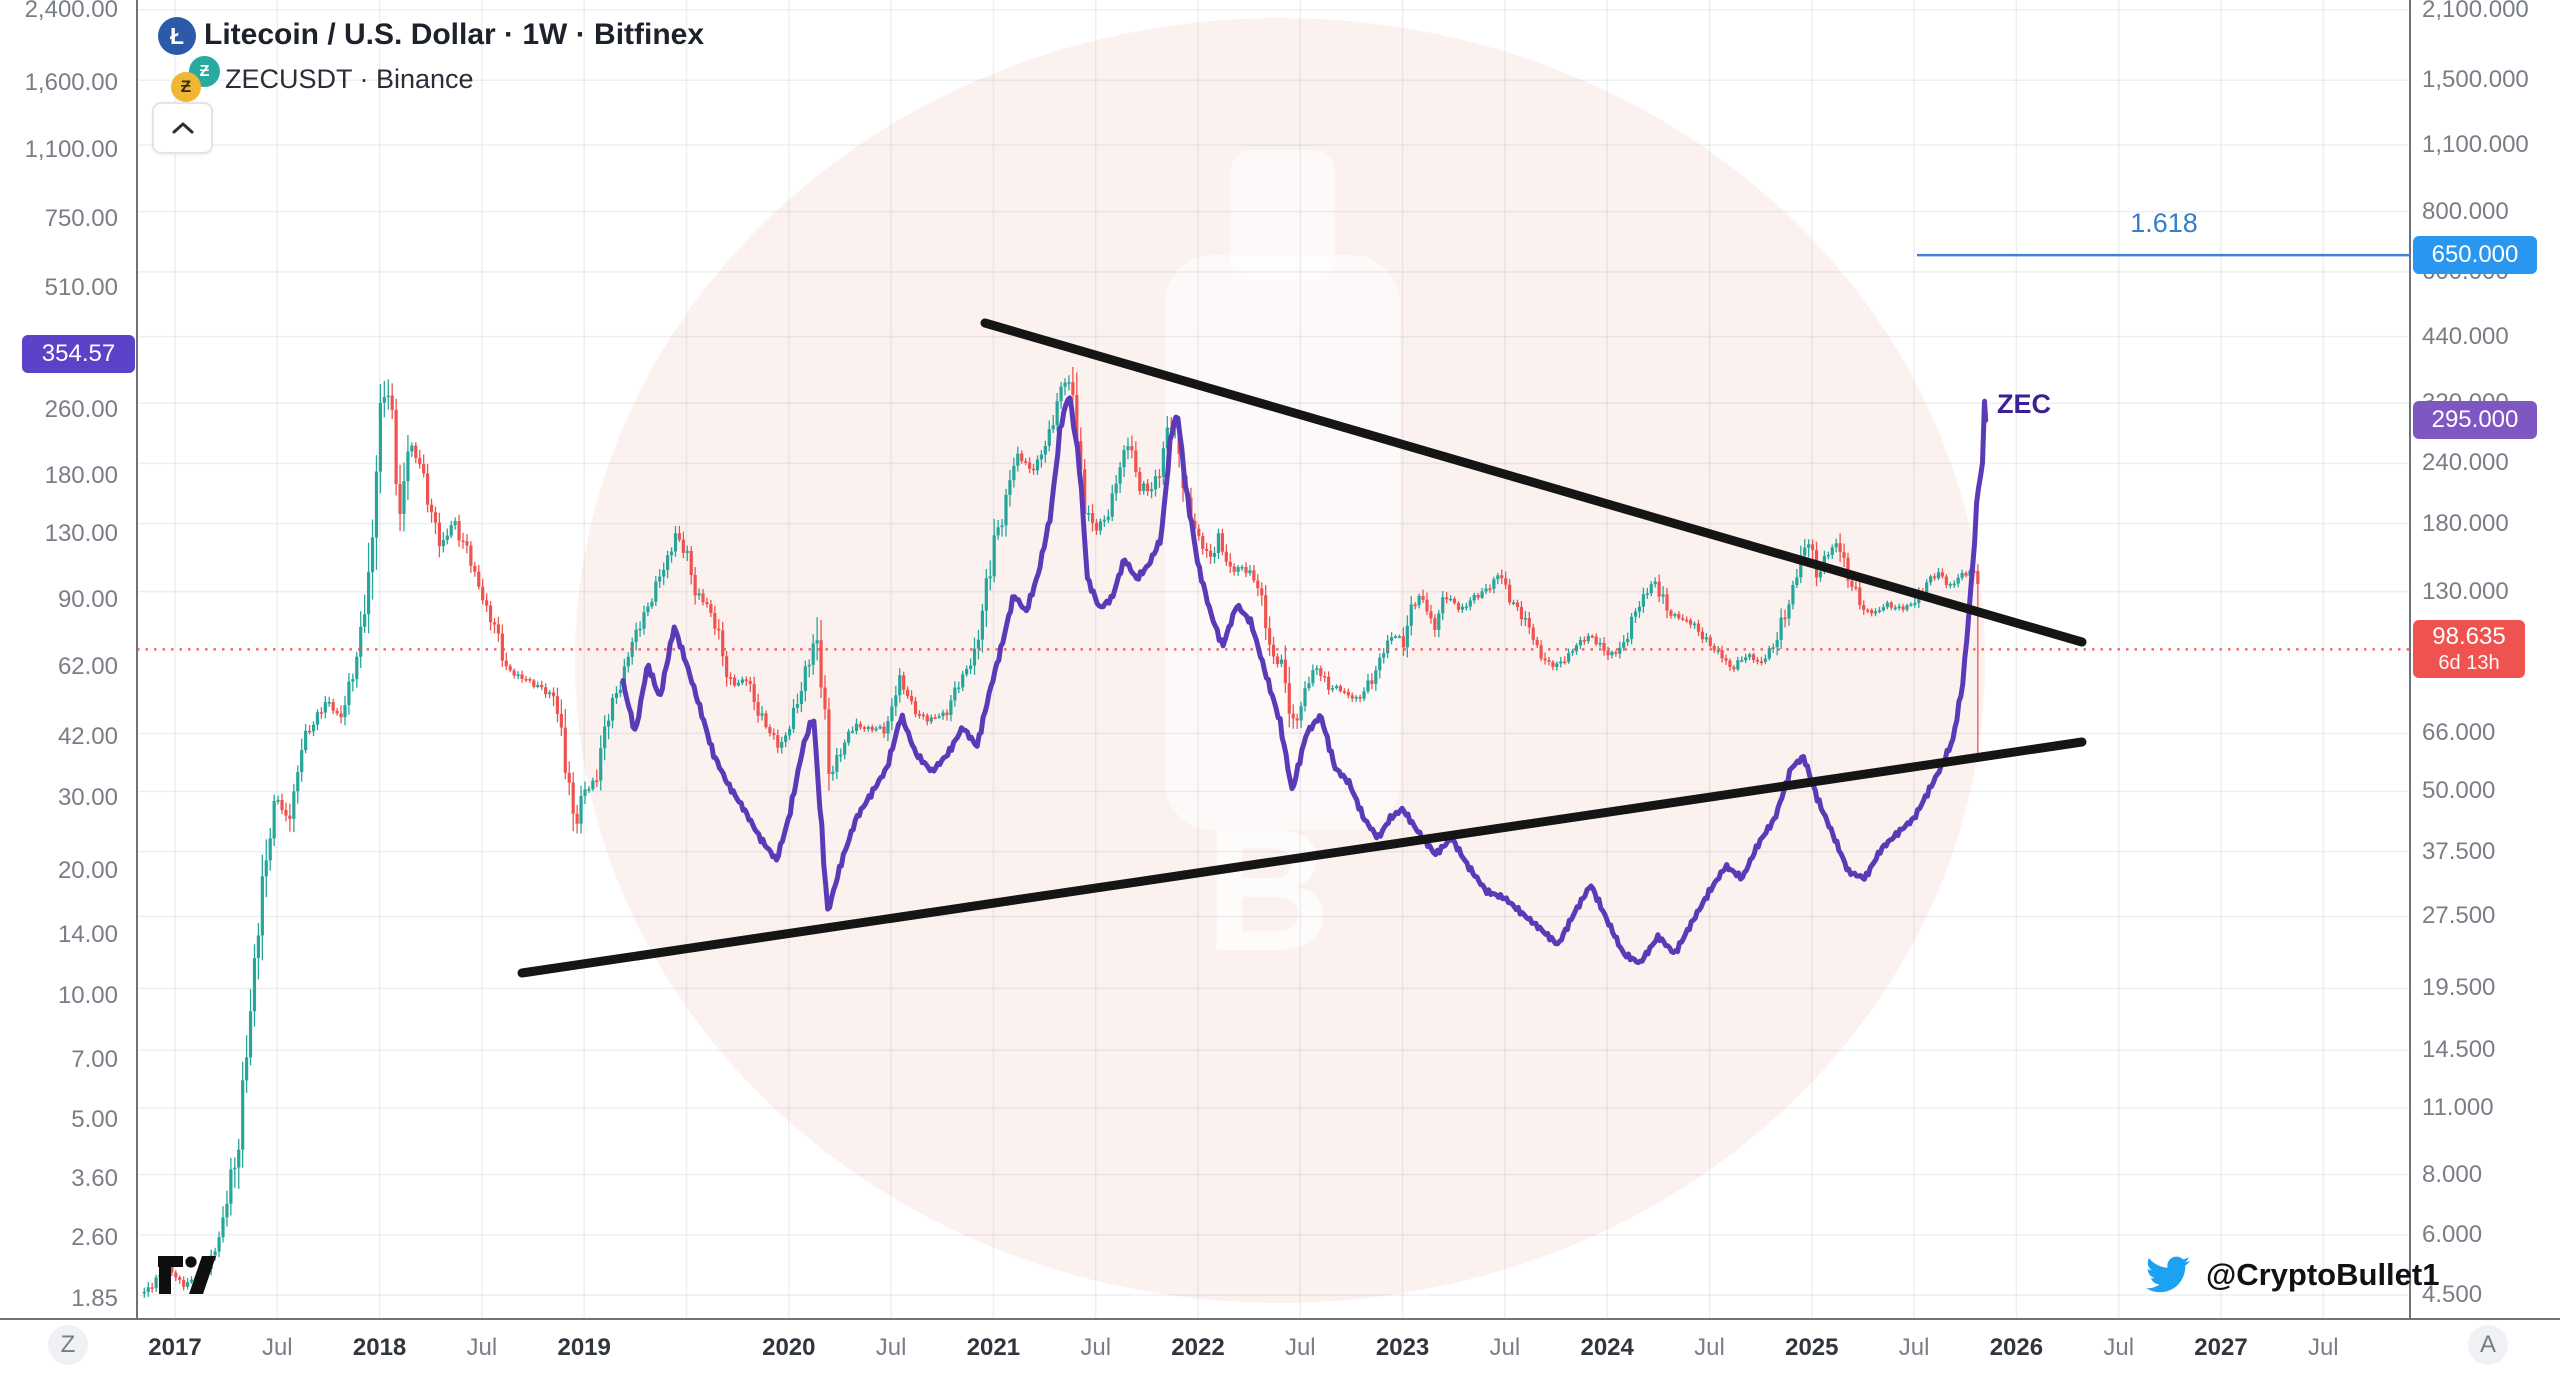 The image size is (2560, 1373). I want to click on right-axis-tick: 130.000, so click(2465, 591).